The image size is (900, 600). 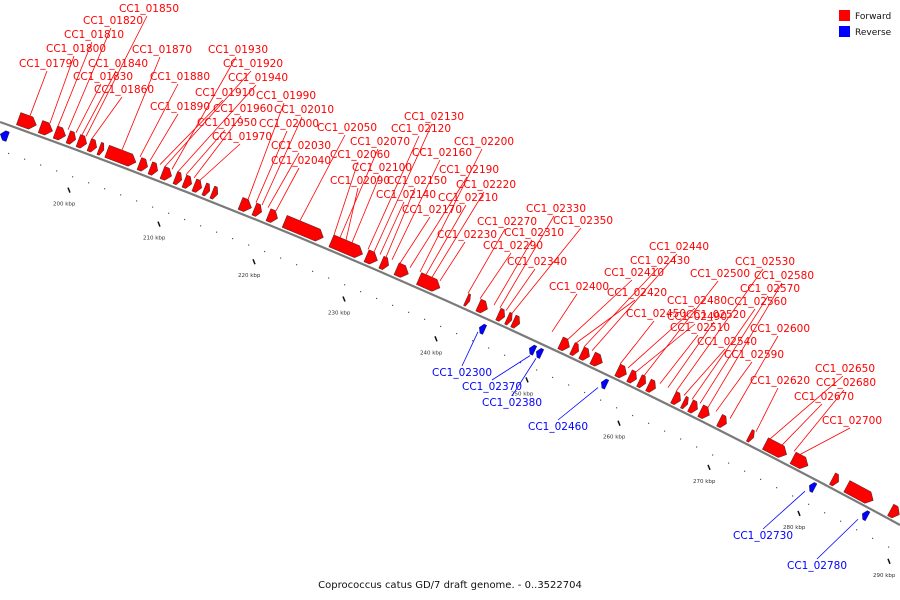 I want to click on forward-gene-label: CC1_01880, so click(x=180, y=77).